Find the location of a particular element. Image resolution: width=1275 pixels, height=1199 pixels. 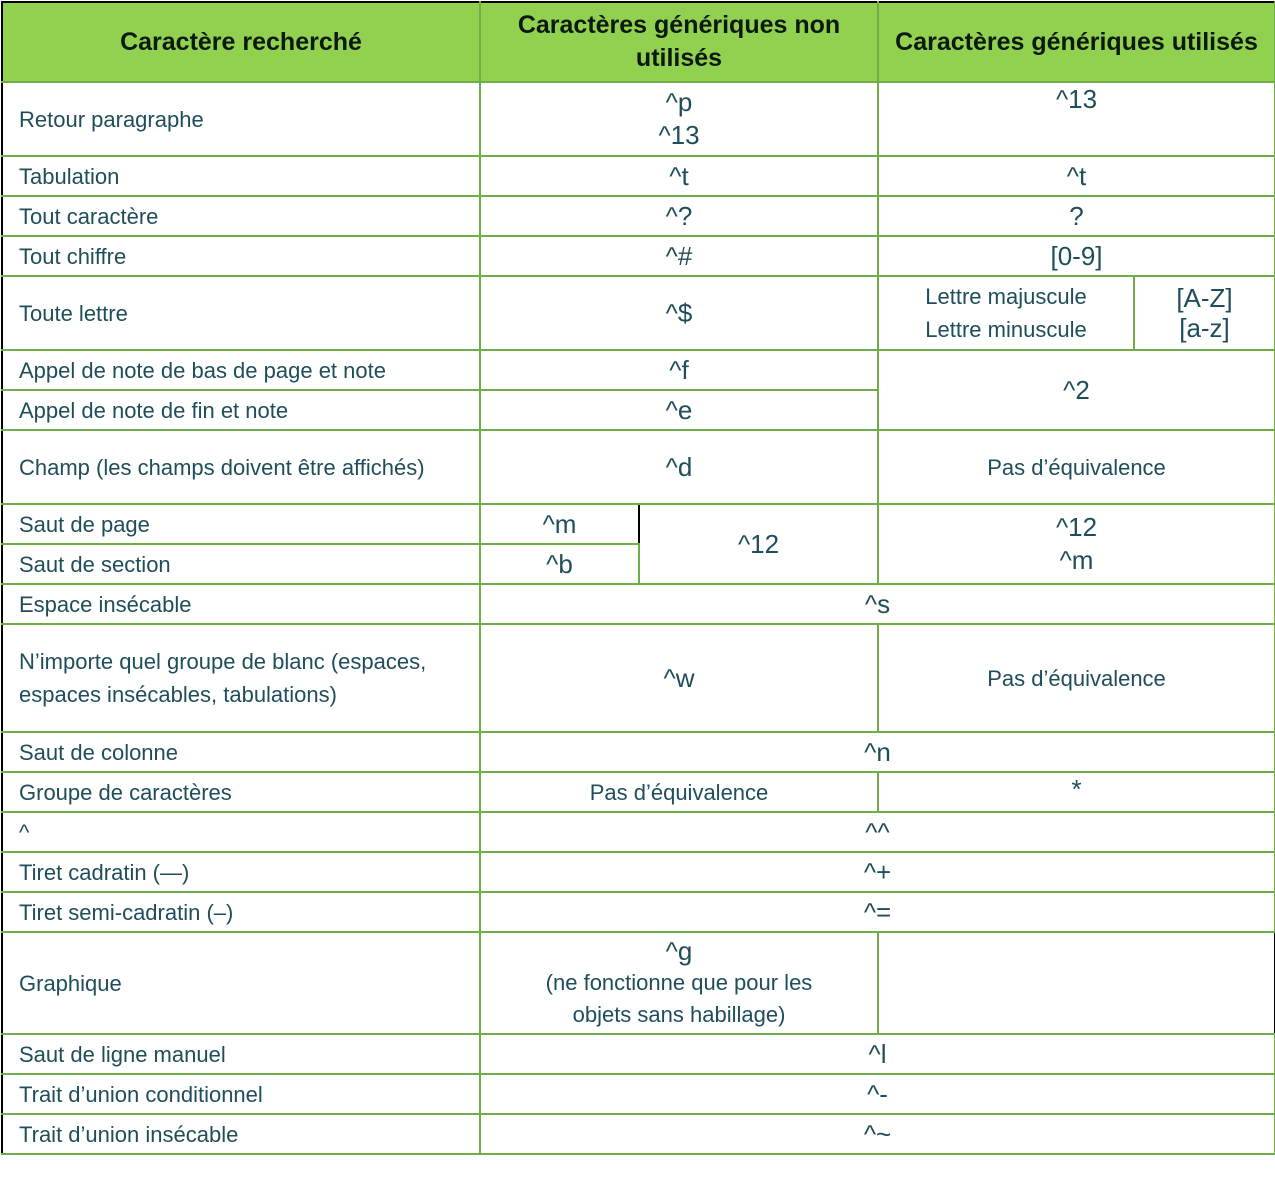

header-no-wildcards: Caractères génériques non utilisés is located at coordinates (679, 42).